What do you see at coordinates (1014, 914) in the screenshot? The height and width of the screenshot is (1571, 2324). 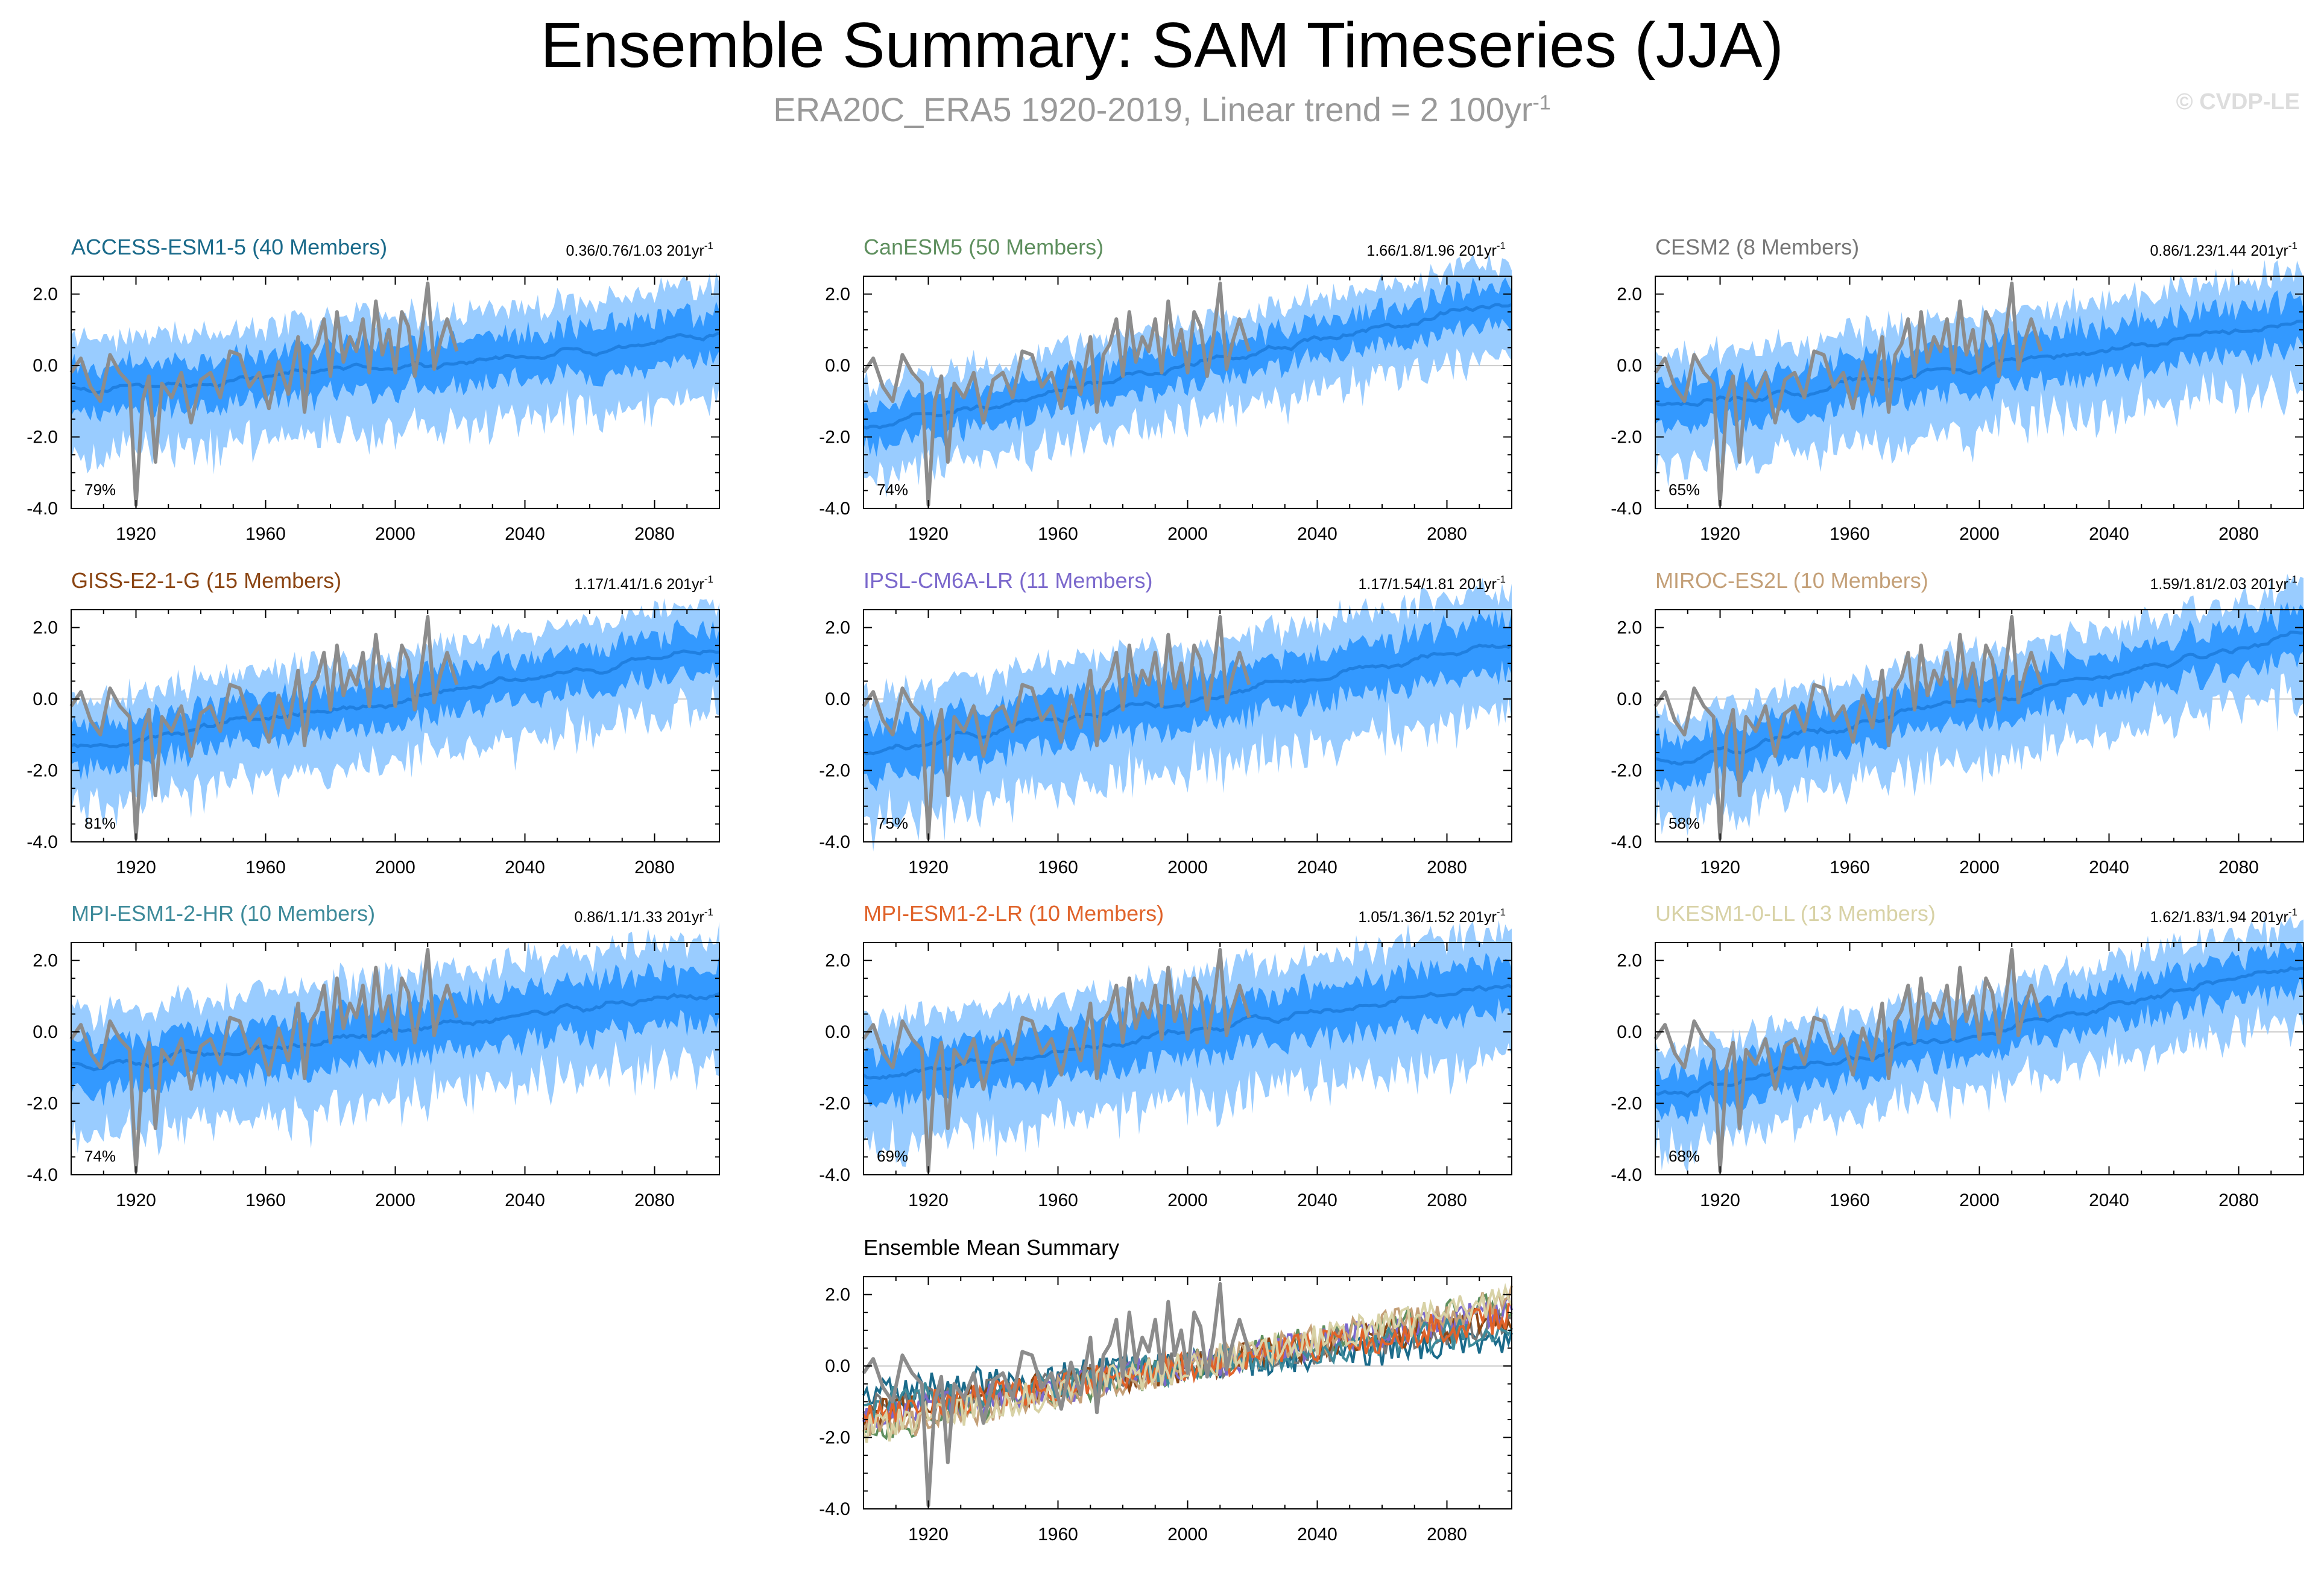 I see `panel-title: MPI-ESM1-2-LR (10 Members)` at bounding box center [1014, 914].